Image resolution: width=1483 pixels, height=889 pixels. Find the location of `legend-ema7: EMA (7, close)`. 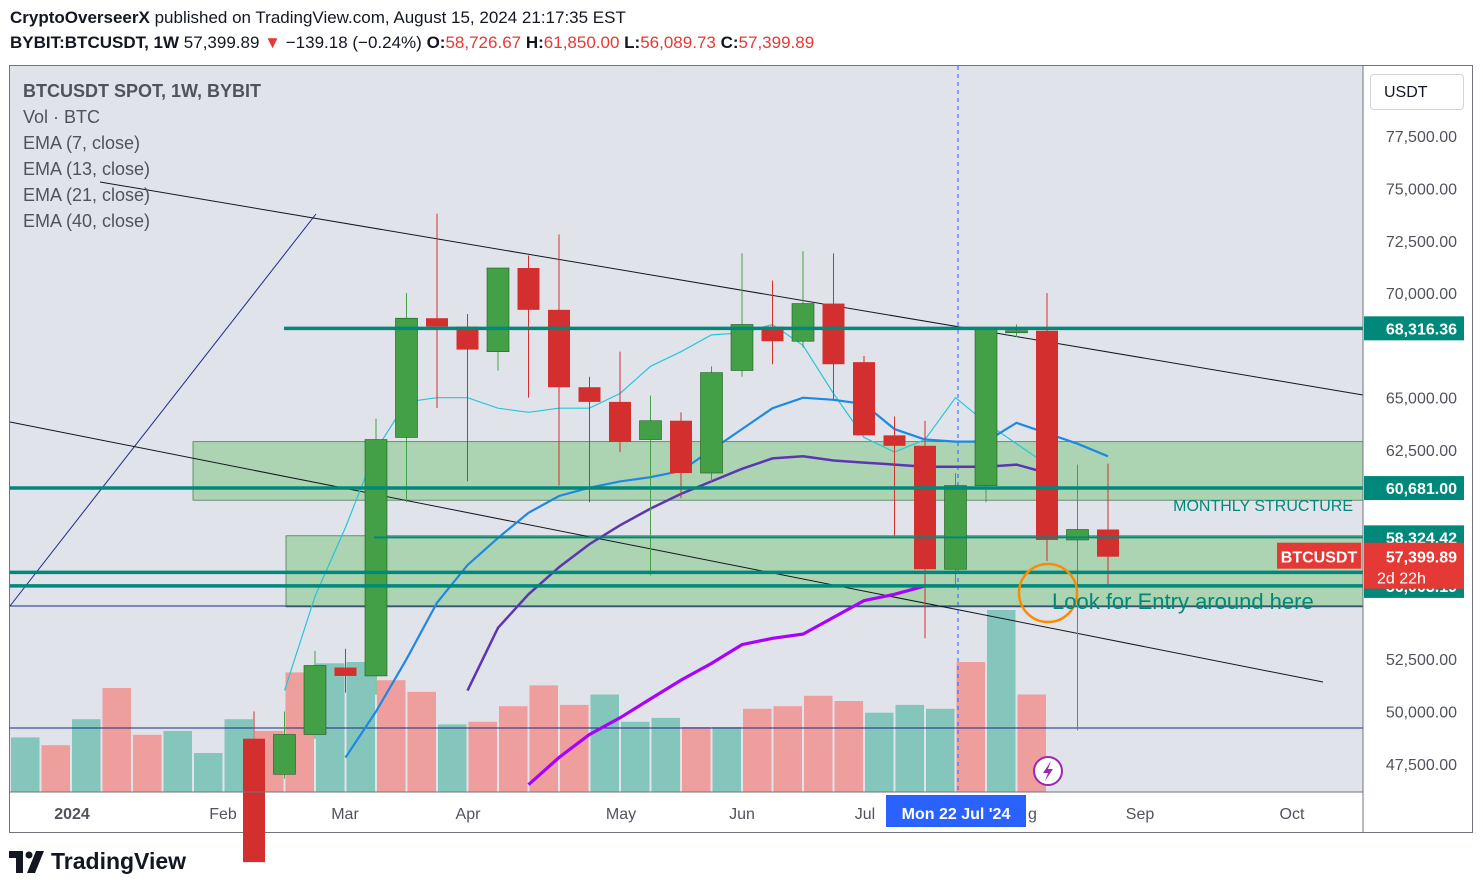

legend-ema7: EMA (7, close) is located at coordinates (82, 143).